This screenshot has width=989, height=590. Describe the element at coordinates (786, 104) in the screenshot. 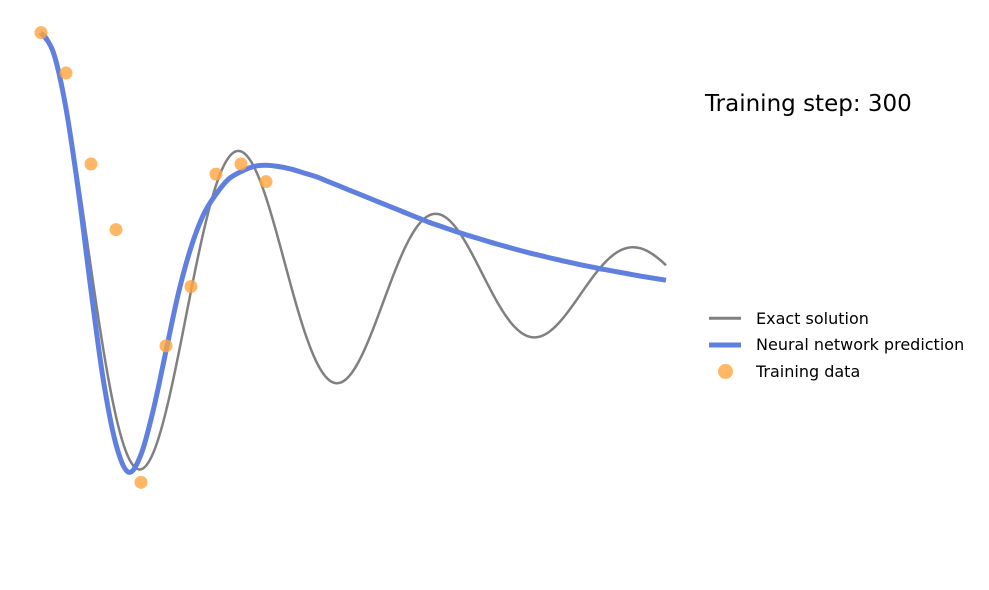

I see `training-step-prefix: Training step:` at that location.